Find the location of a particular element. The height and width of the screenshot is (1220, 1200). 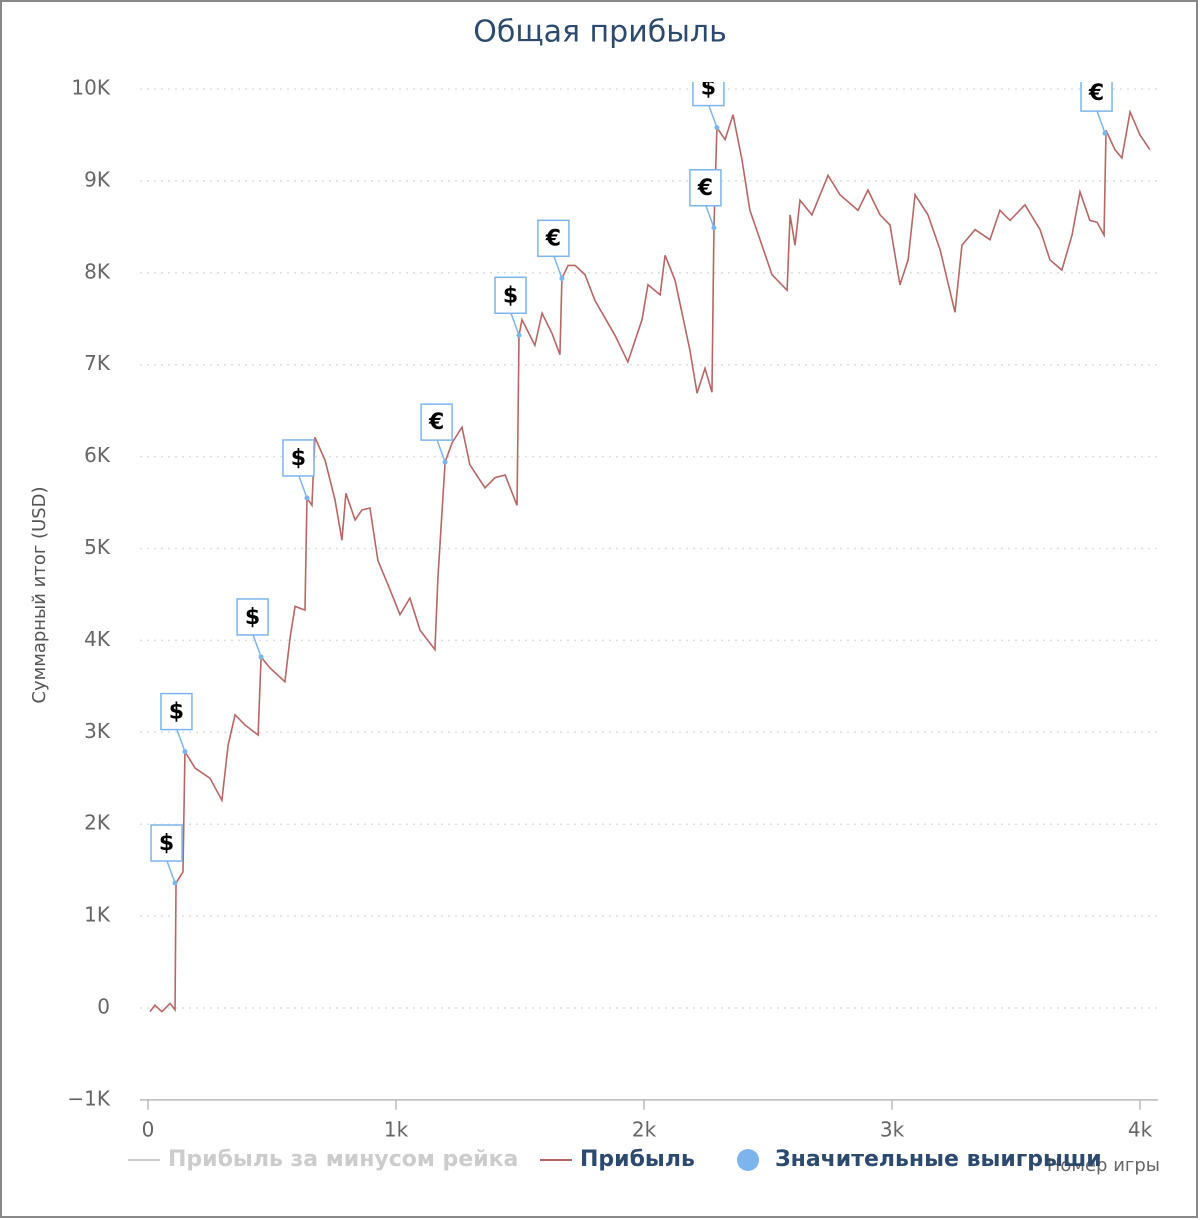

y-tick-label: 10K is located at coordinates (90, 88).